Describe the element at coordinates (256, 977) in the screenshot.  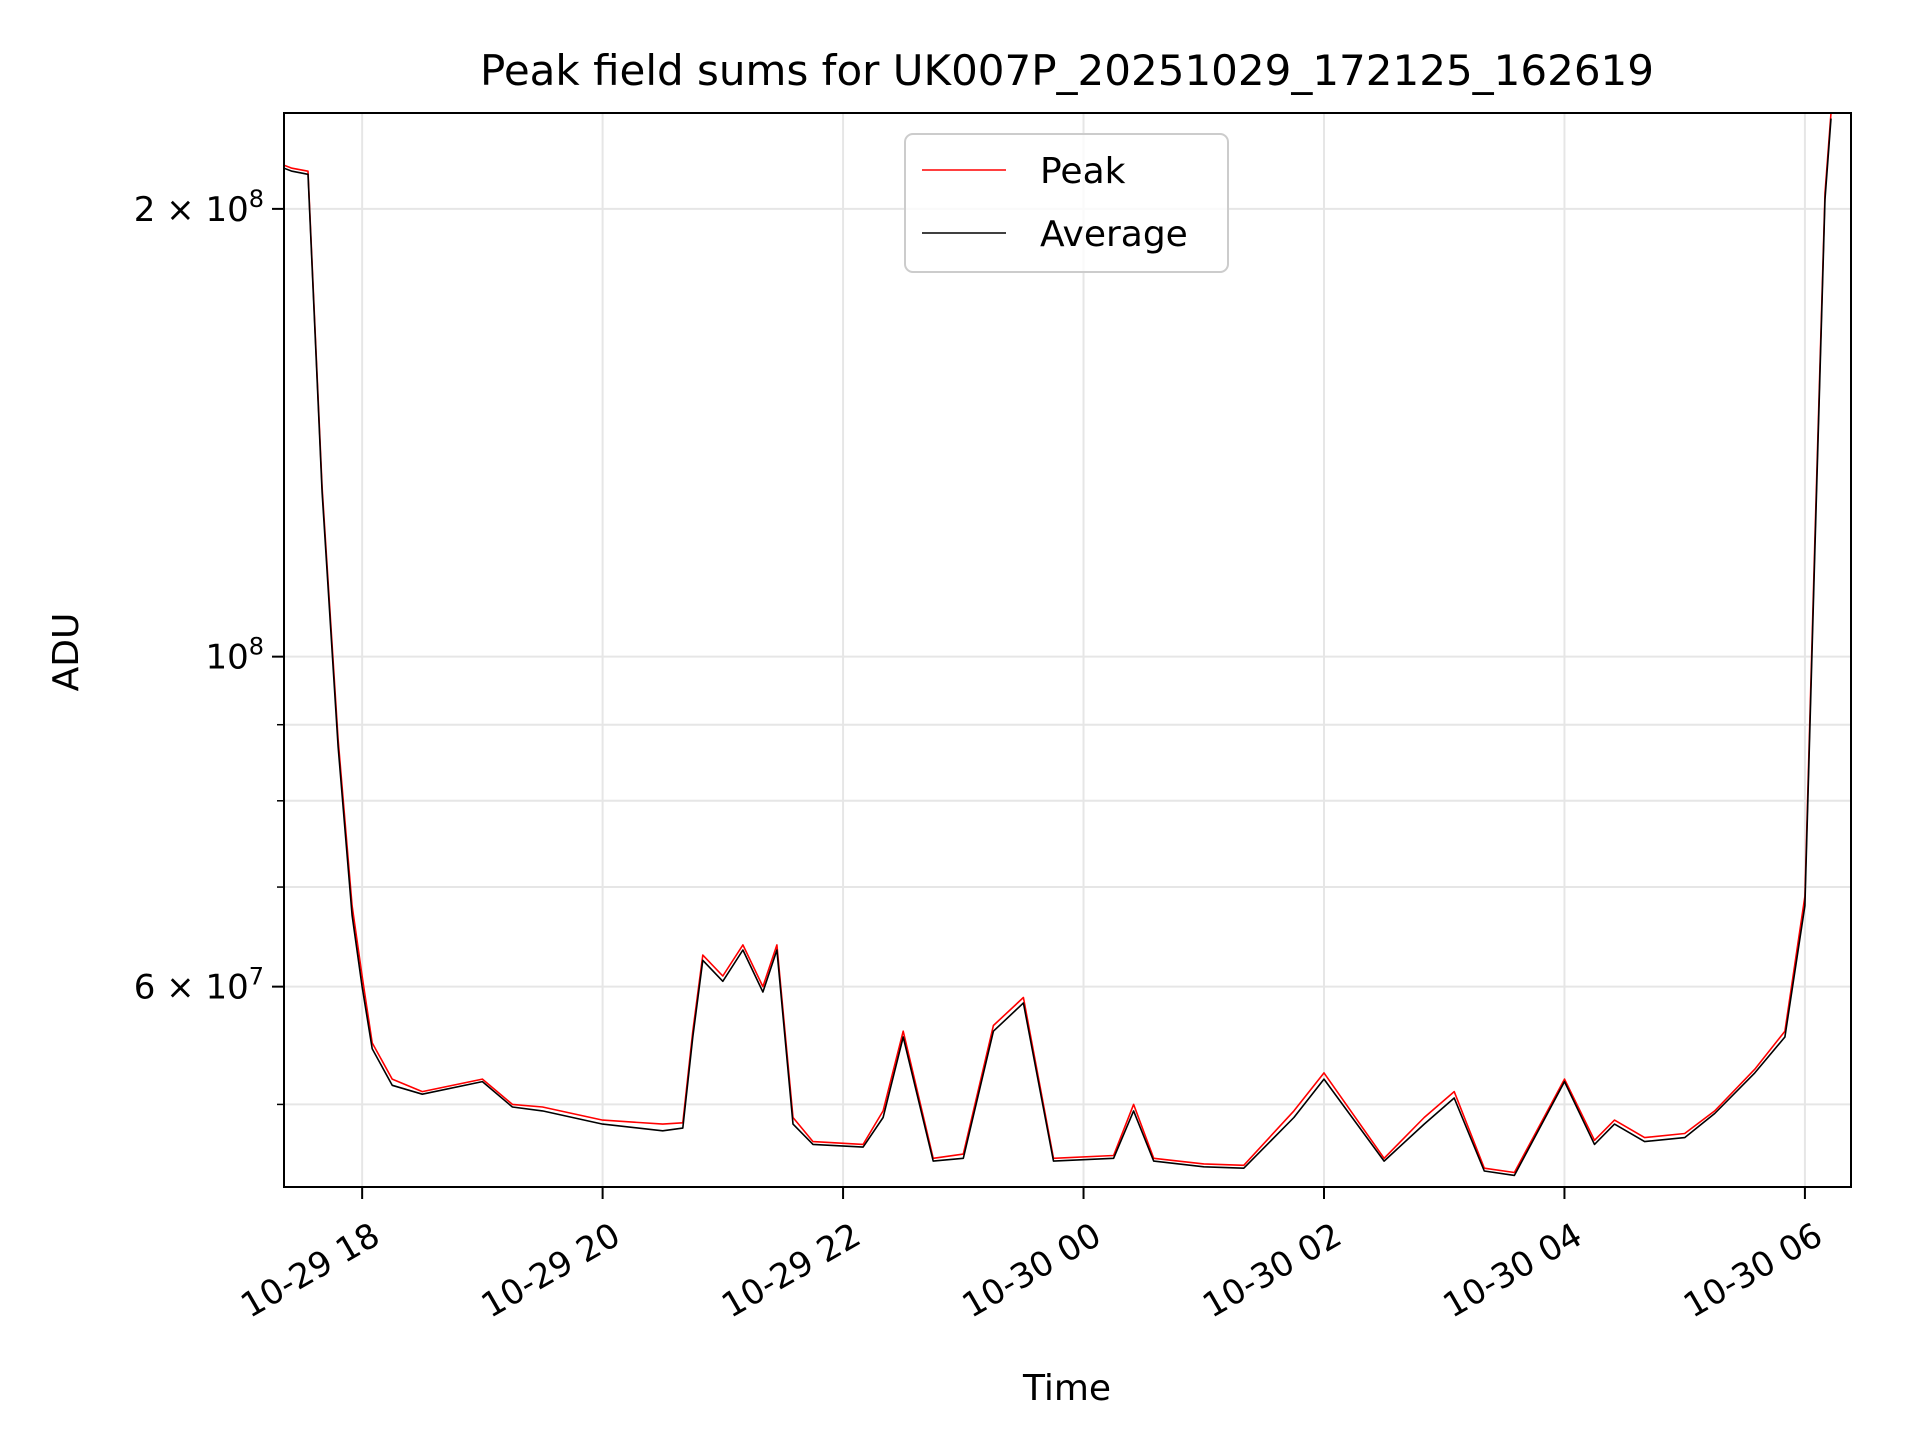
I see `y-tick-label-exponent: 7` at that location.